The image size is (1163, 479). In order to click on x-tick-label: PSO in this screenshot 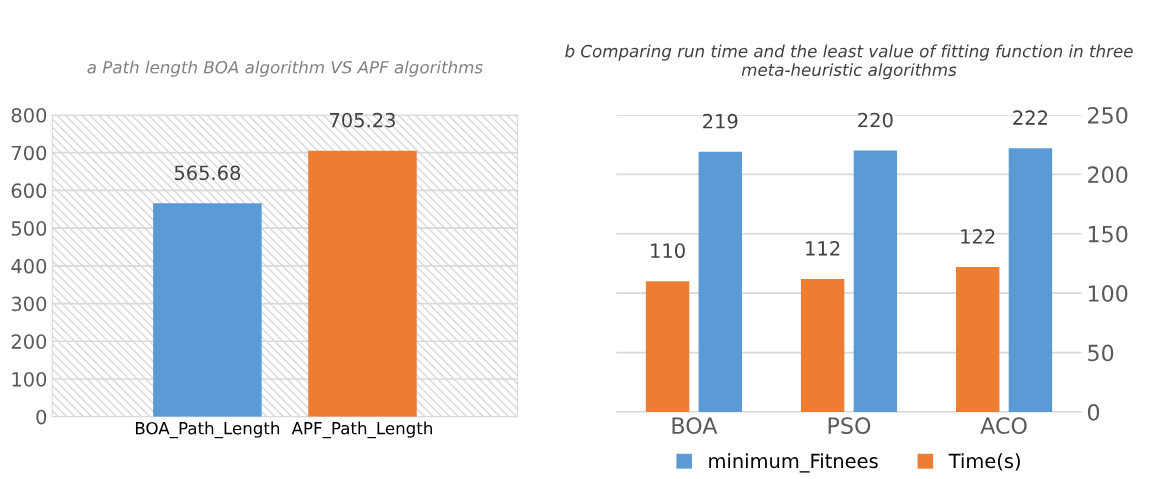, I will do `click(849, 425)`.